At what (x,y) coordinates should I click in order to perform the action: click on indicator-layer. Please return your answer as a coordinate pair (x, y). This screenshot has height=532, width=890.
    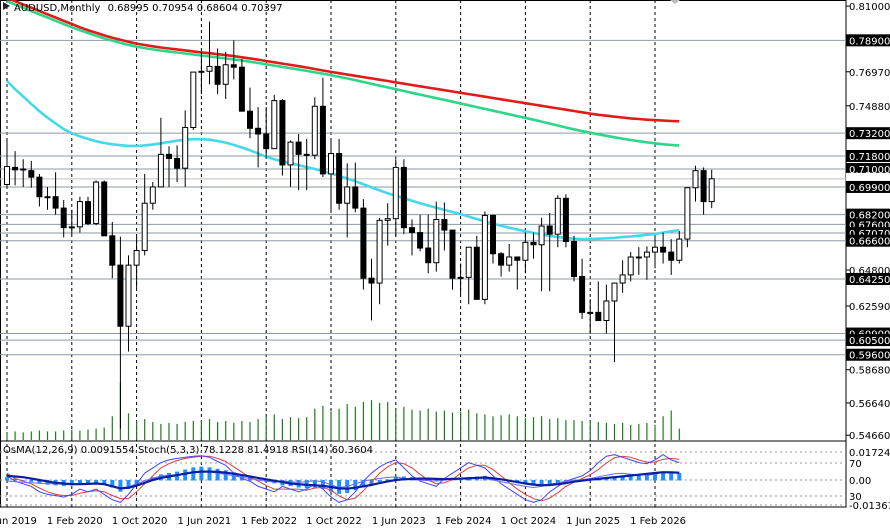
    Looking at the image, I should click on (423, 478).